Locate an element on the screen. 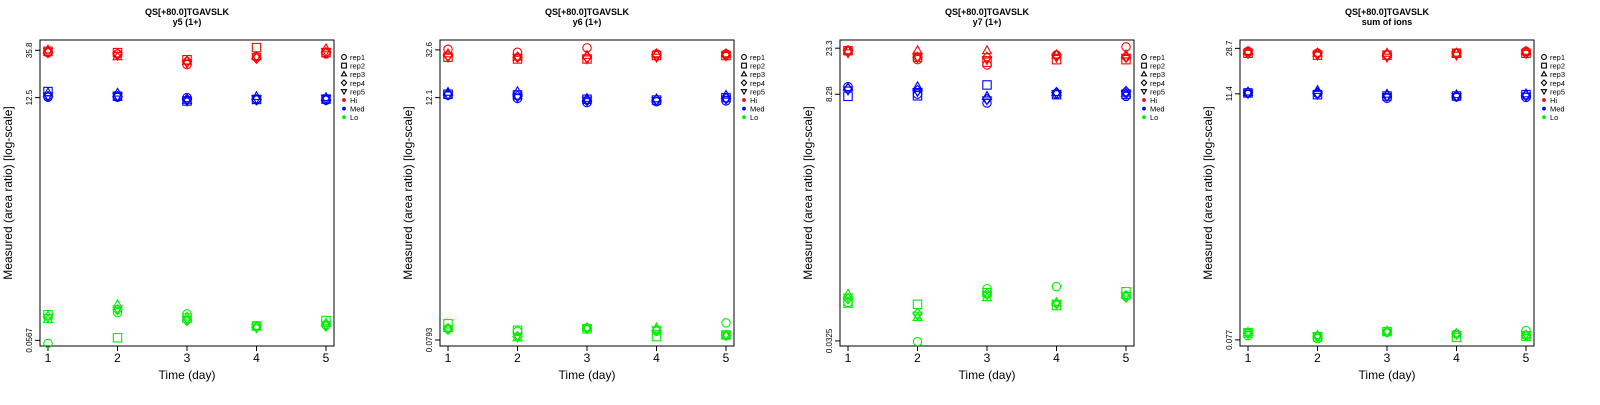 The height and width of the screenshot is (405, 1600). y-tick-label: 0.0567 is located at coordinates (29, 340).